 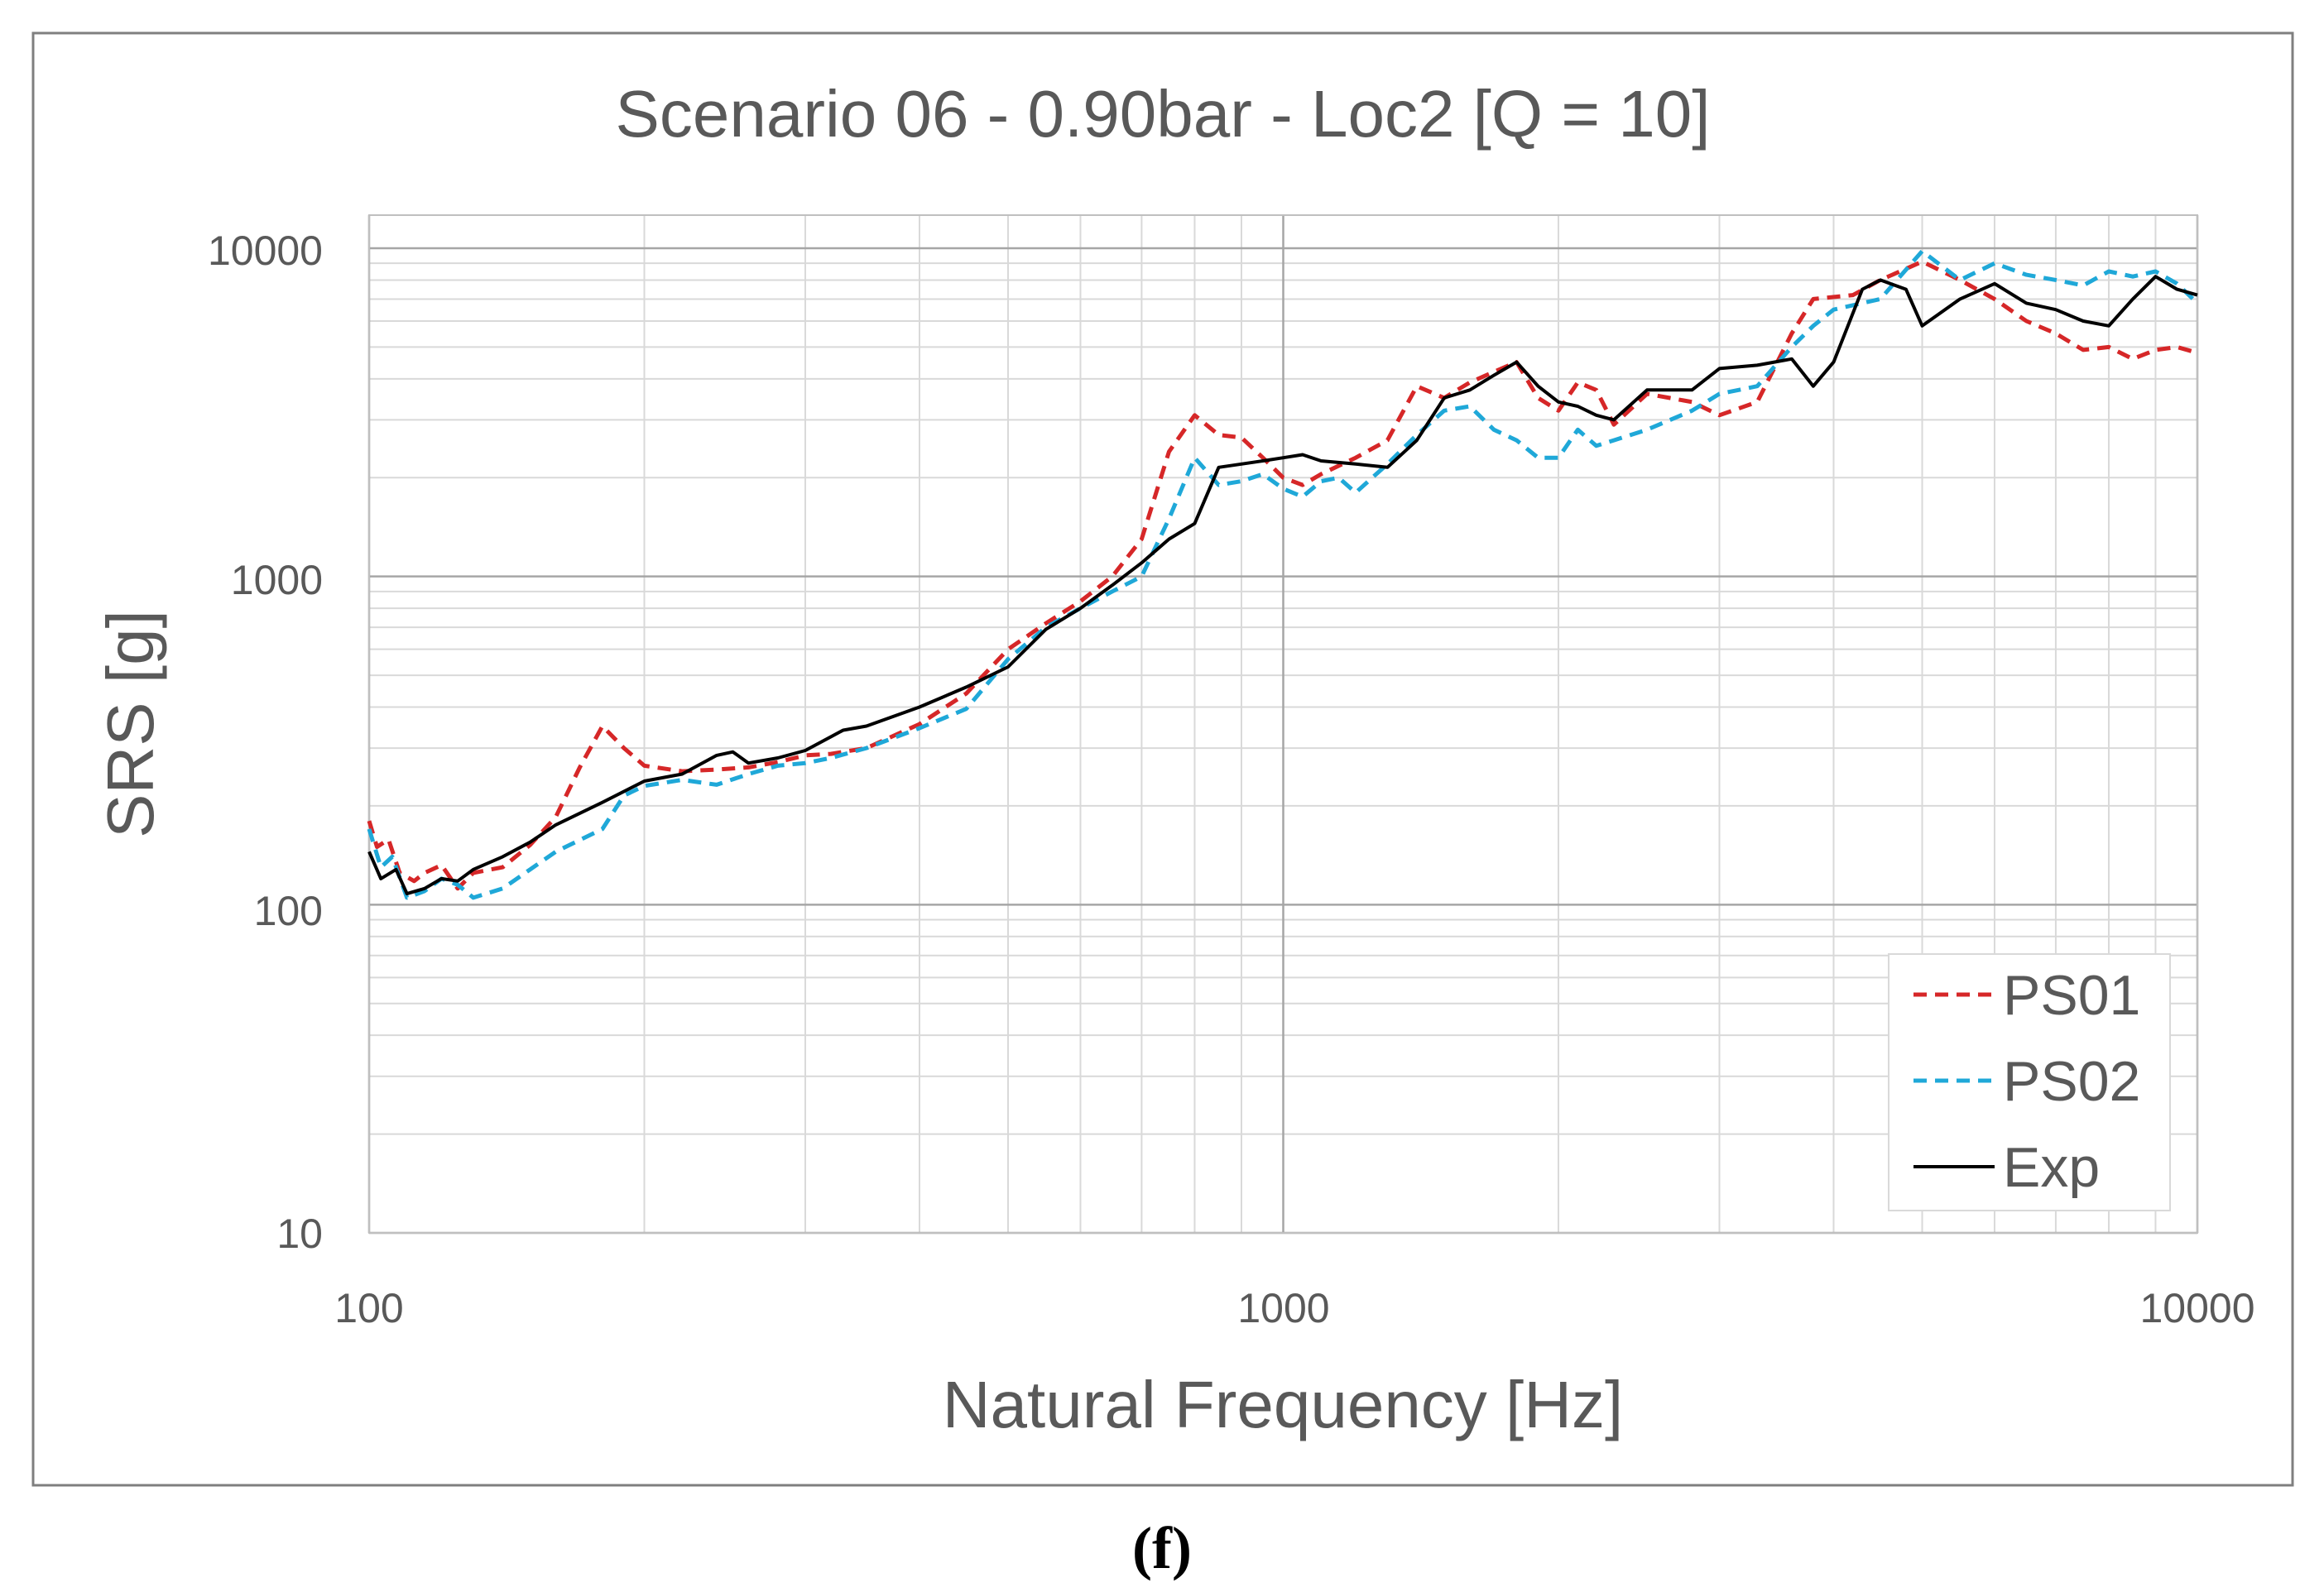 What do you see at coordinates (2071, 996) in the screenshot?
I see `legend-label-ps01: PS01` at bounding box center [2071, 996].